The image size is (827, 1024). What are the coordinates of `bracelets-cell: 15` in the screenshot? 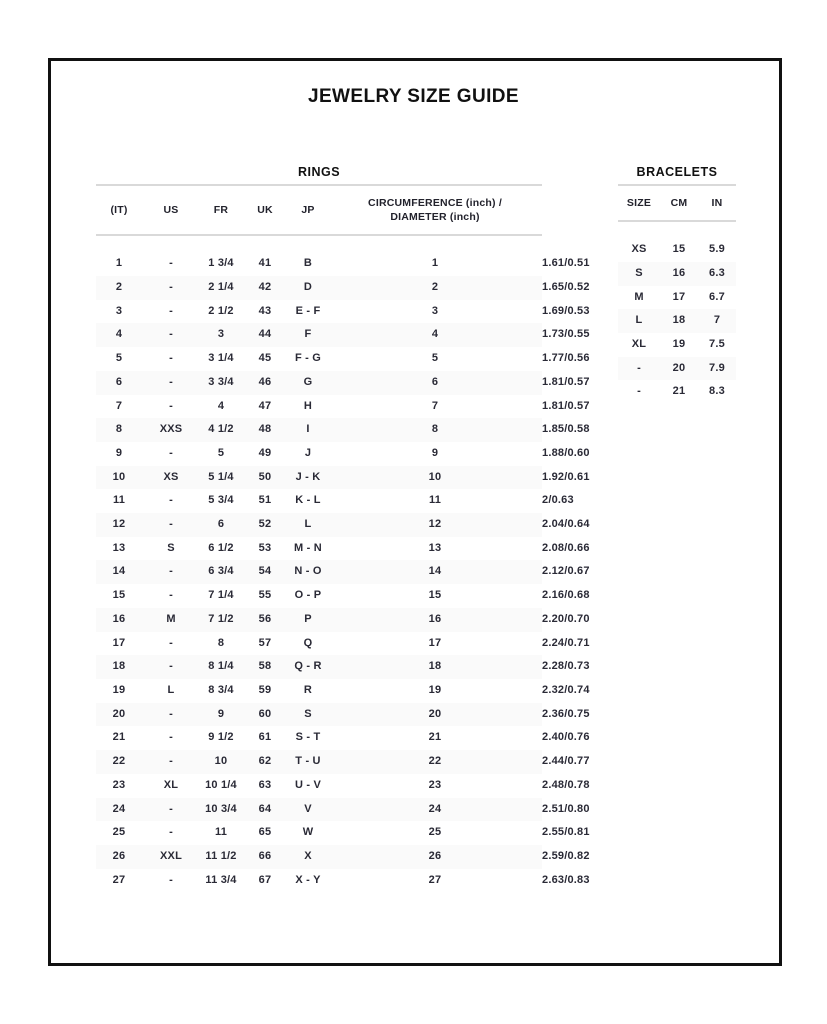 It's located at (679, 249).